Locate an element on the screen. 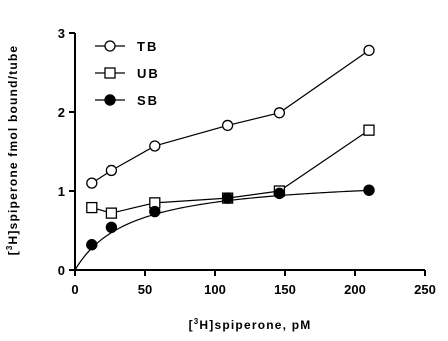 The width and height of the screenshot is (448, 341). x-axis-title: [3H]spiperone, pM is located at coordinates (250, 324).